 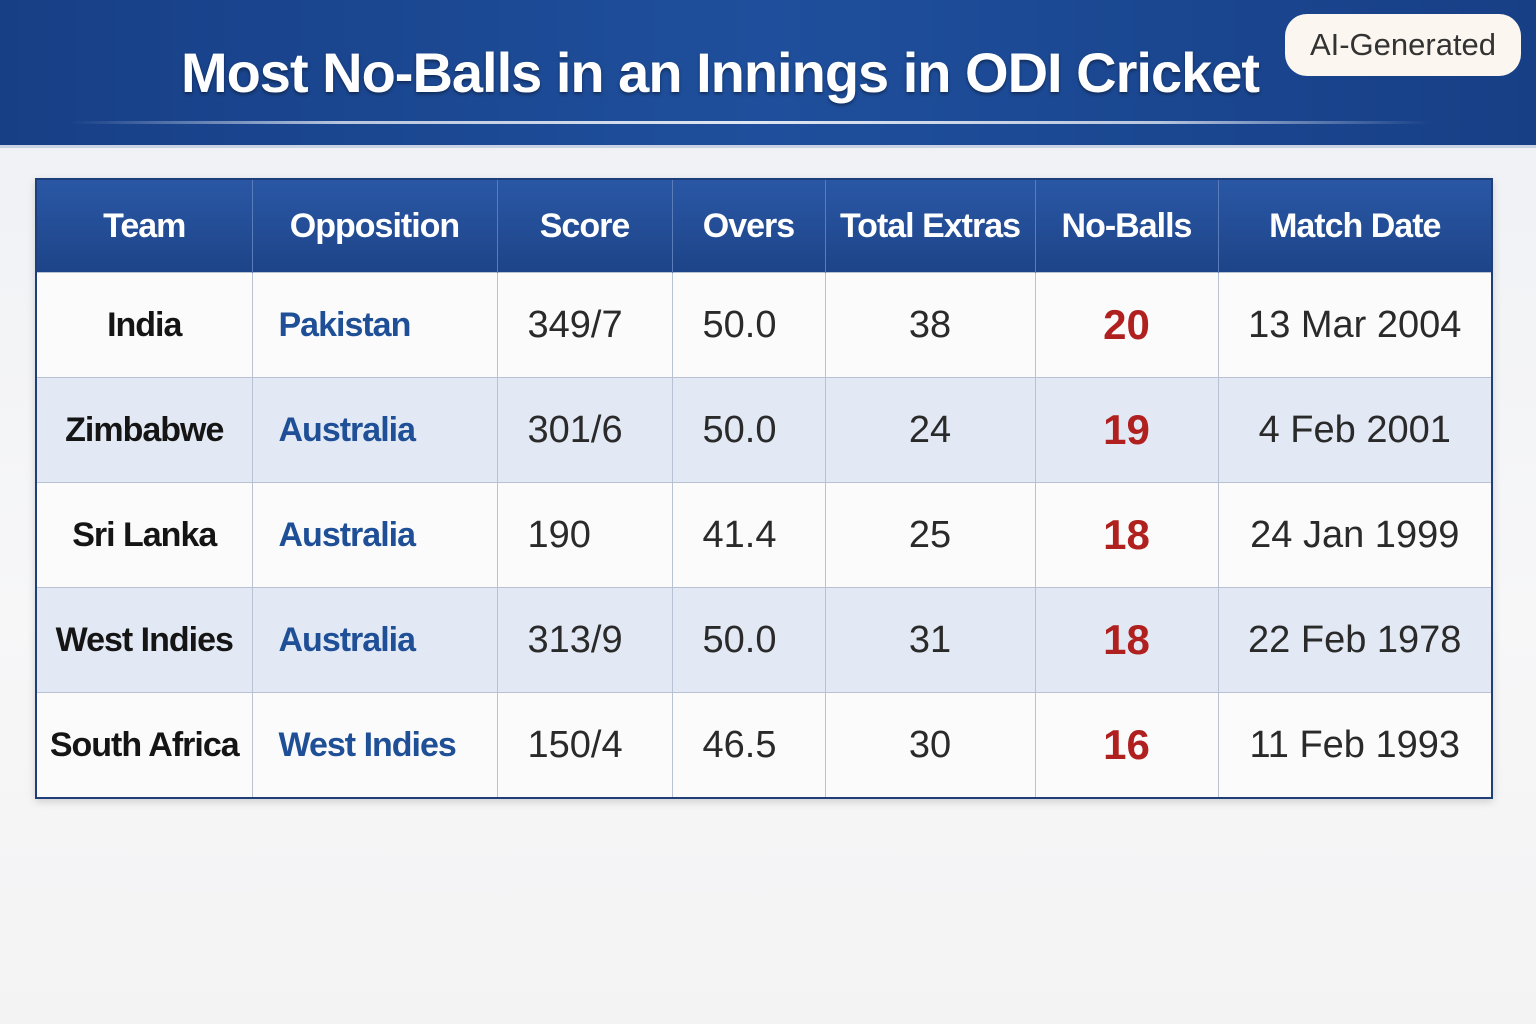 What do you see at coordinates (930, 640) in the screenshot?
I see `extras-cell: 31` at bounding box center [930, 640].